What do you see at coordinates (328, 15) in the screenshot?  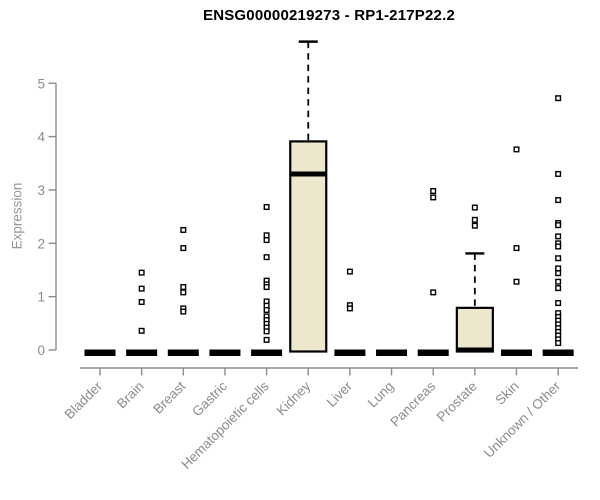 I see `chart-title: ENSG00000219273 - RP1-217P22.2` at bounding box center [328, 15].